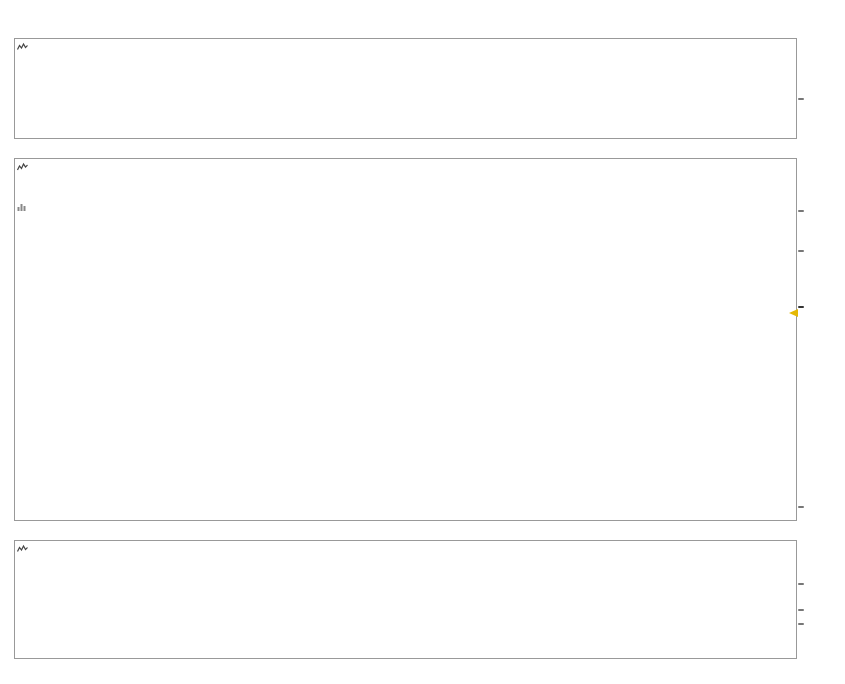 This screenshot has width=845, height=684. What do you see at coordinates (801, 610) in the screenshot?
I see `macd-signal-box` at bounding box center [801, 610].